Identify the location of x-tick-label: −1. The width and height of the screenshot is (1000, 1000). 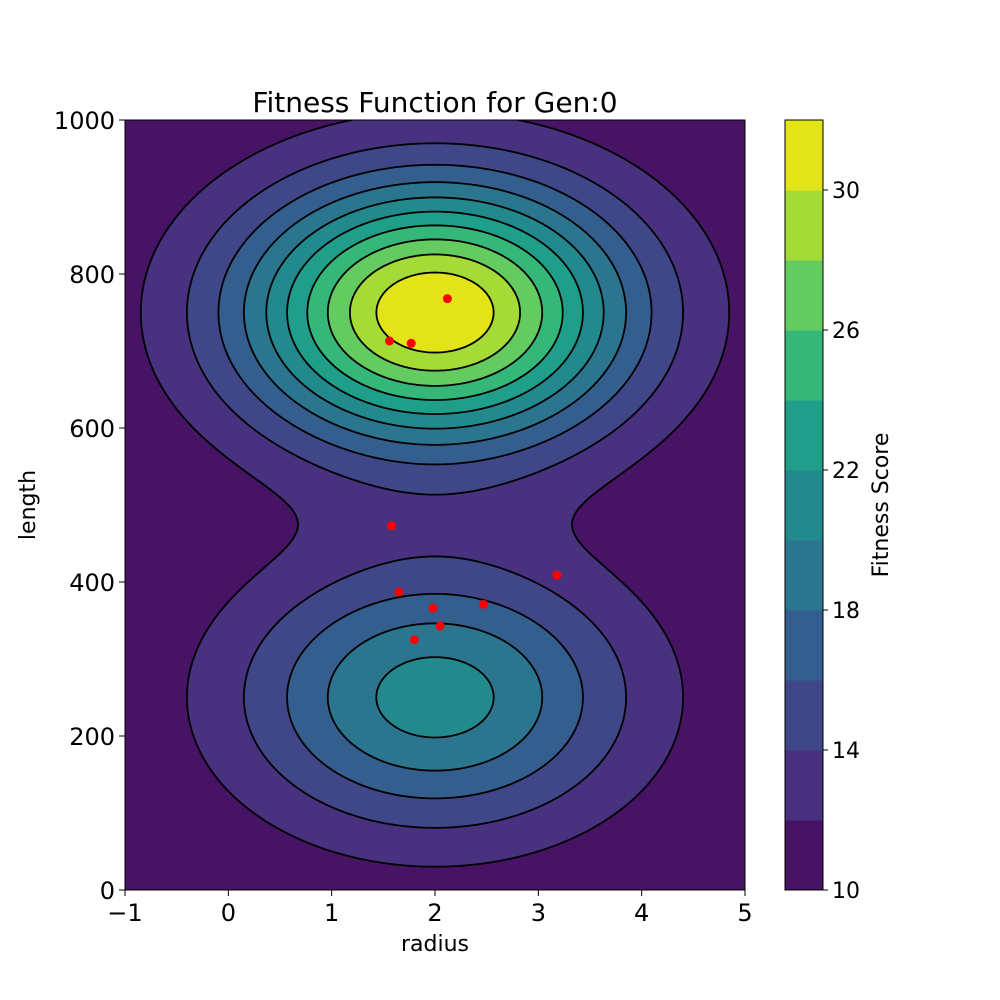
(124, 913).